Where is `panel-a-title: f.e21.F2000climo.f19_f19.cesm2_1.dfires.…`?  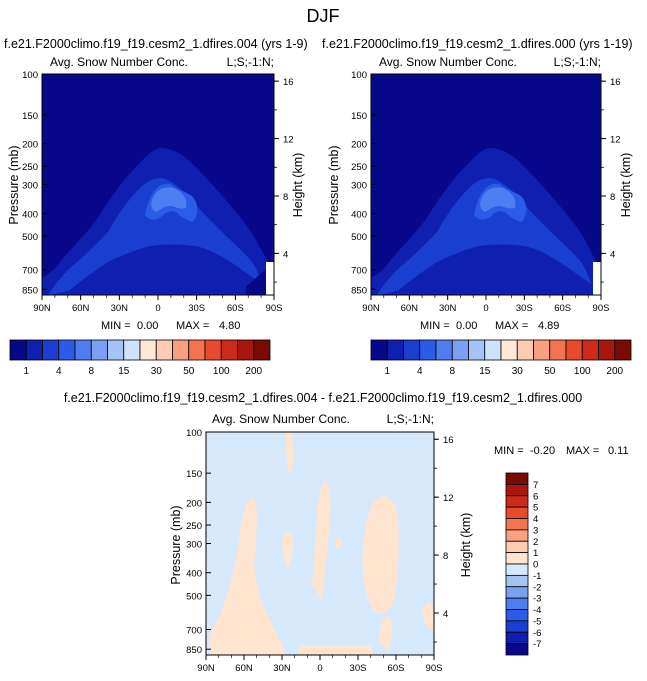
panel-a-title: f.e21.F2000climo.f19_f19.cesm2_1.dfires.… is located at coordinates (156, 44).